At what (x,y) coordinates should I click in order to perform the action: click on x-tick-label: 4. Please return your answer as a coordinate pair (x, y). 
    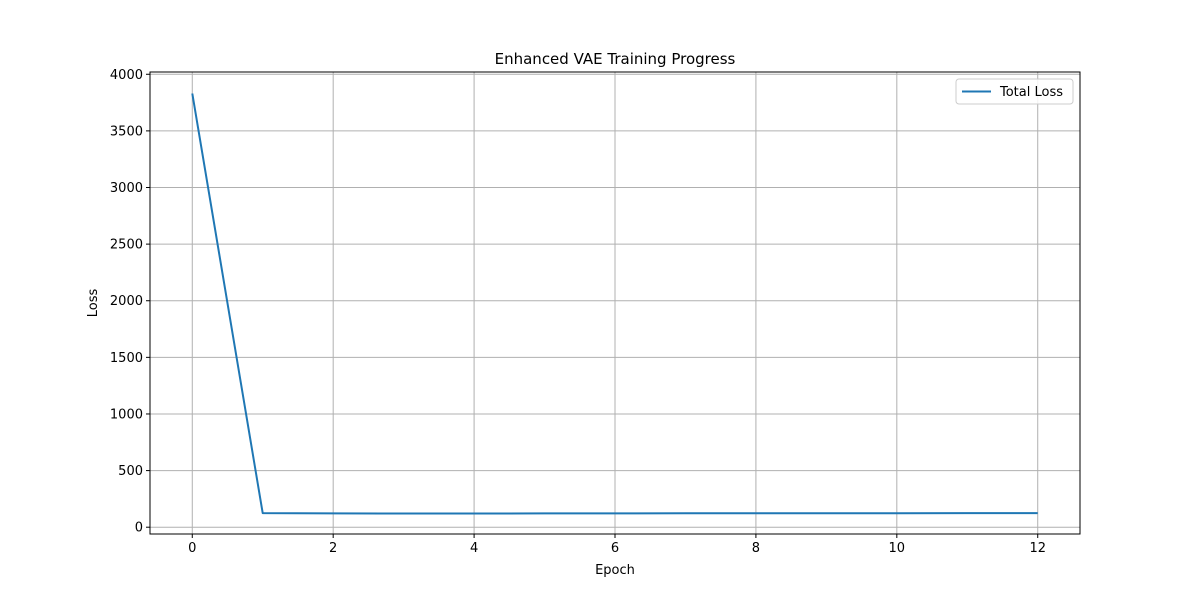
    Looking at the image, I should click on (474, 548).